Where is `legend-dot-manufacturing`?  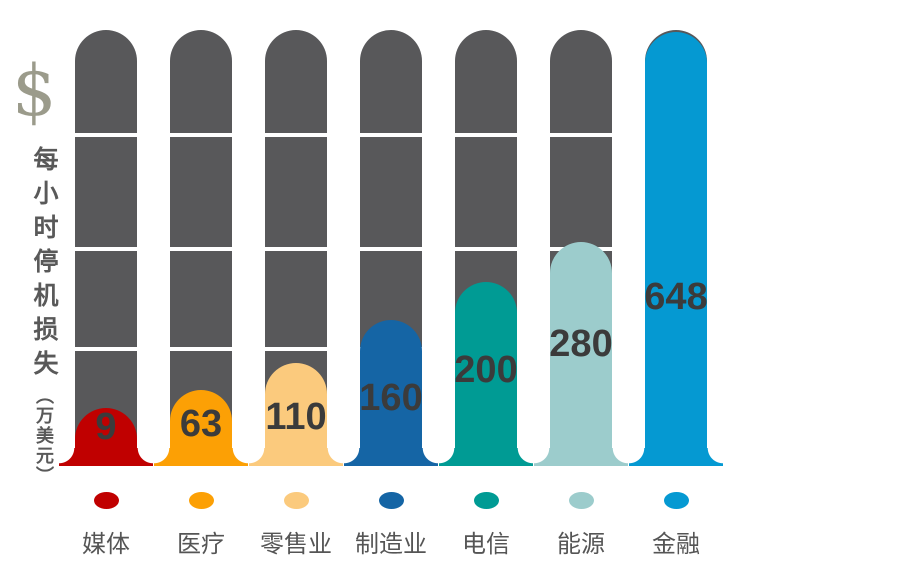 legend-dot-manufacturing is located at coordinates (391, 500).